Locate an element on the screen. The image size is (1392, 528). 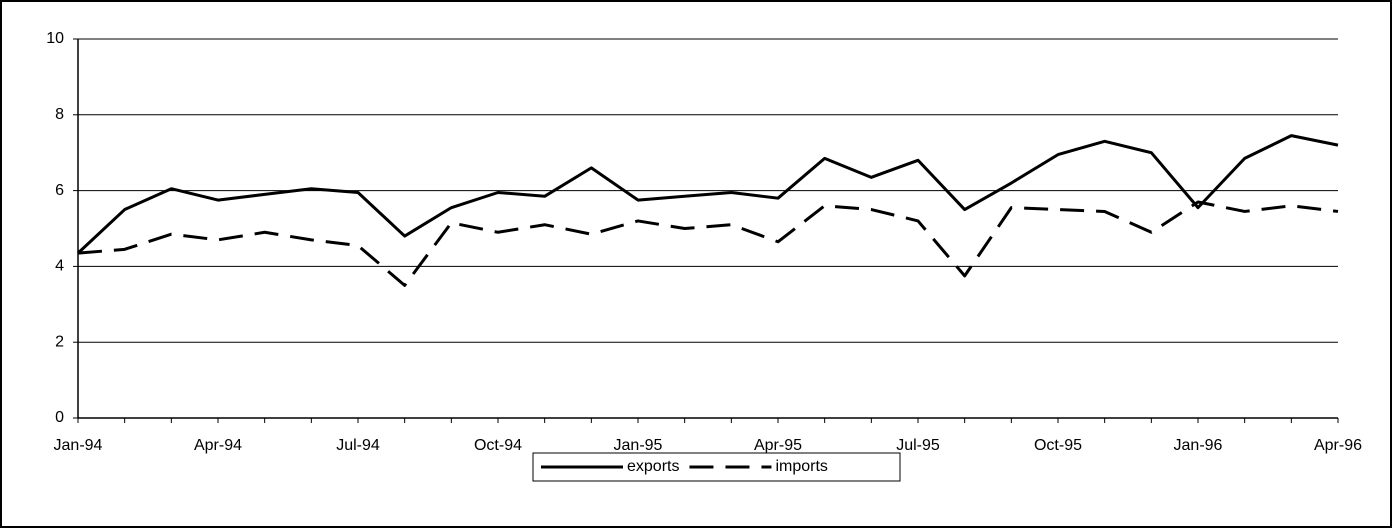
x-tick-label: Jan-96 is located at coordinates (1198, 445).